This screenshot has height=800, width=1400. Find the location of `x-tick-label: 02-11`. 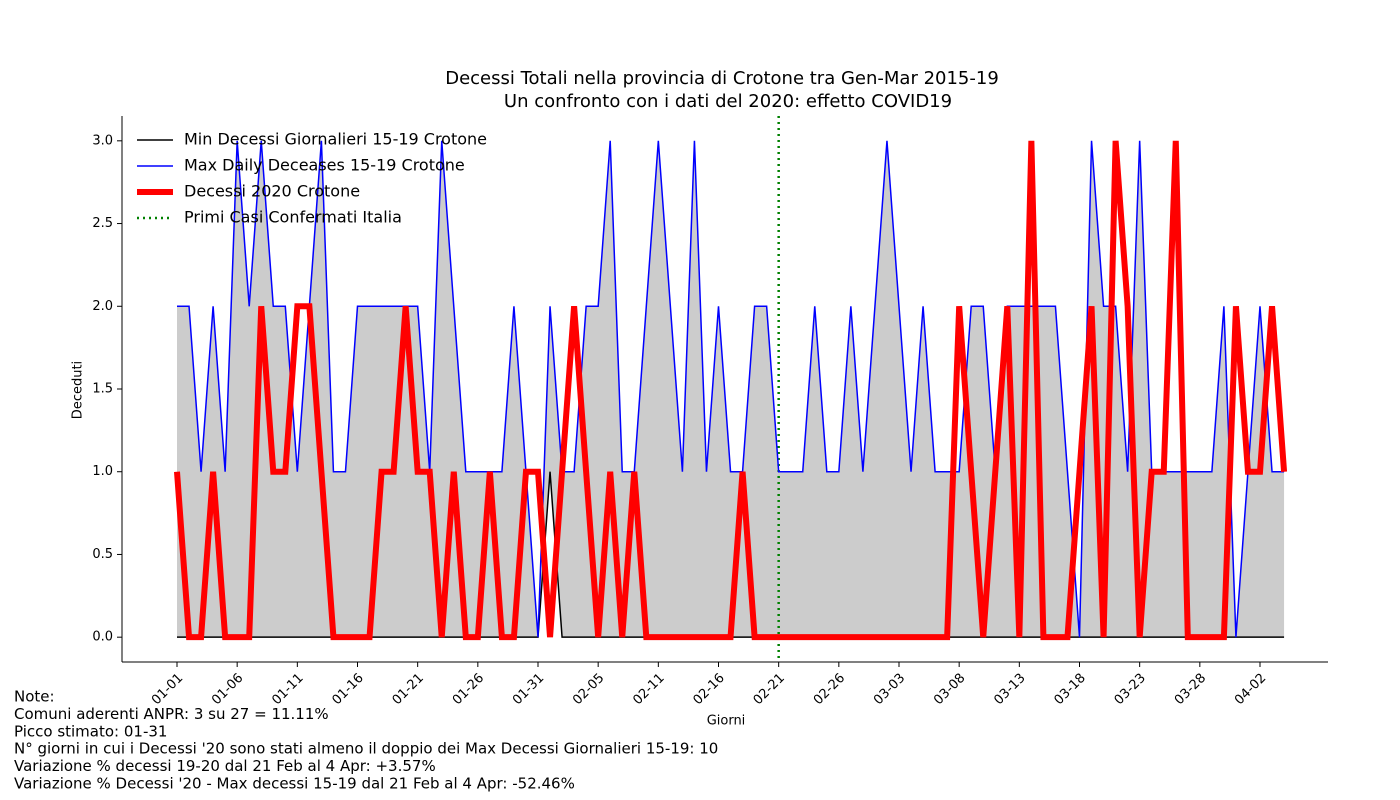

x-tick-label: 02-11 is located at coordinates (648, 689).